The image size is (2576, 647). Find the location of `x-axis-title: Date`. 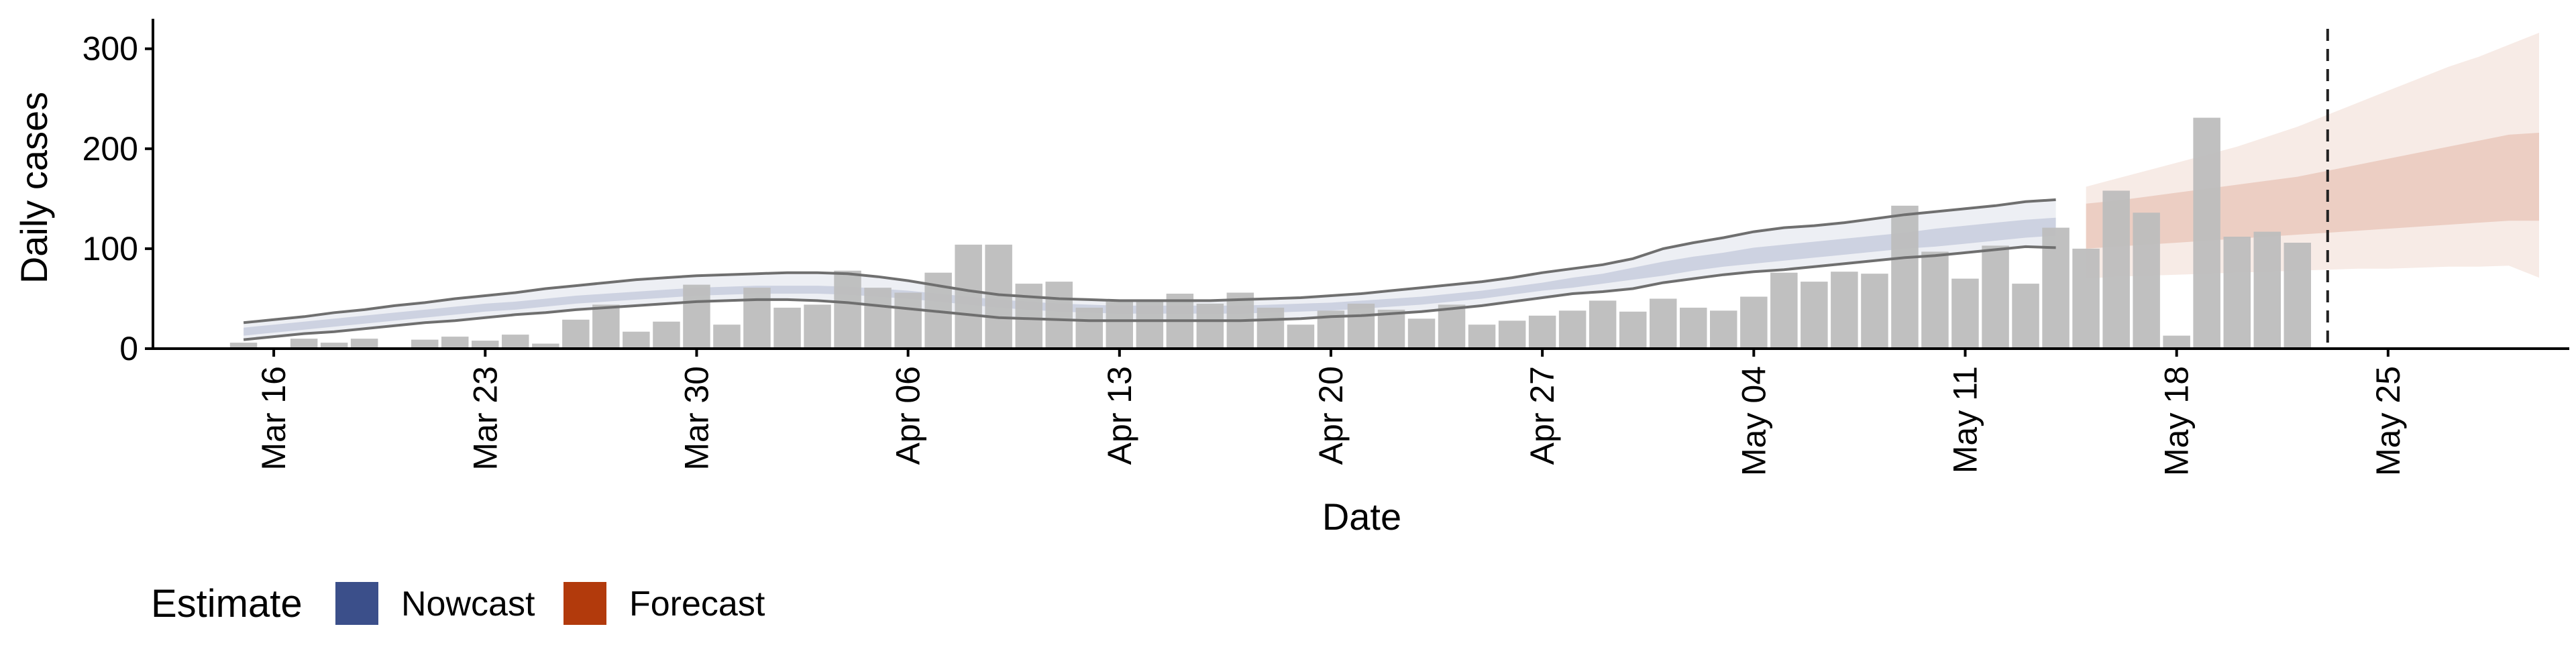

x-axis-title: Date is located at coordinates (1361, 516).